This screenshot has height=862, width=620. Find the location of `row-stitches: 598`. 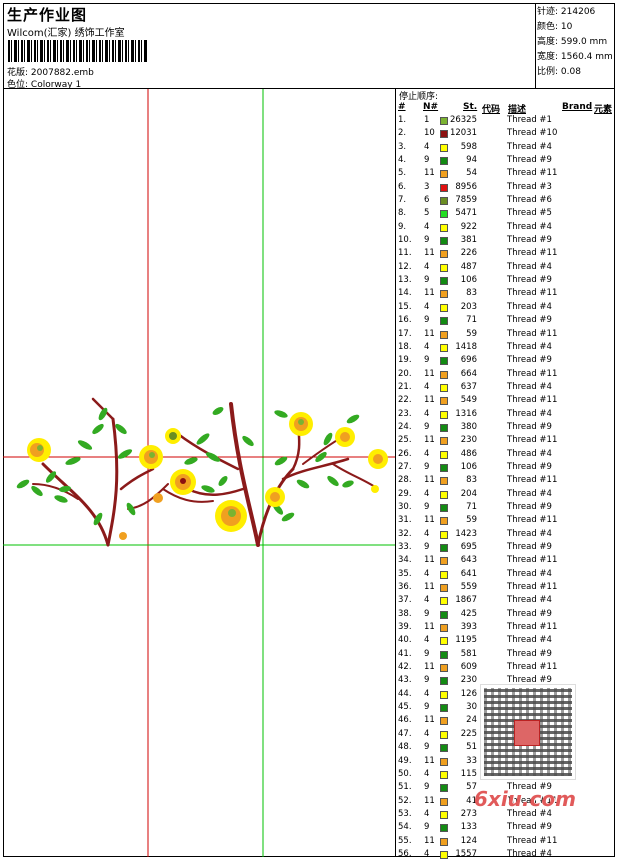

row-stitches: 598 is located at coordinates (468, 146).